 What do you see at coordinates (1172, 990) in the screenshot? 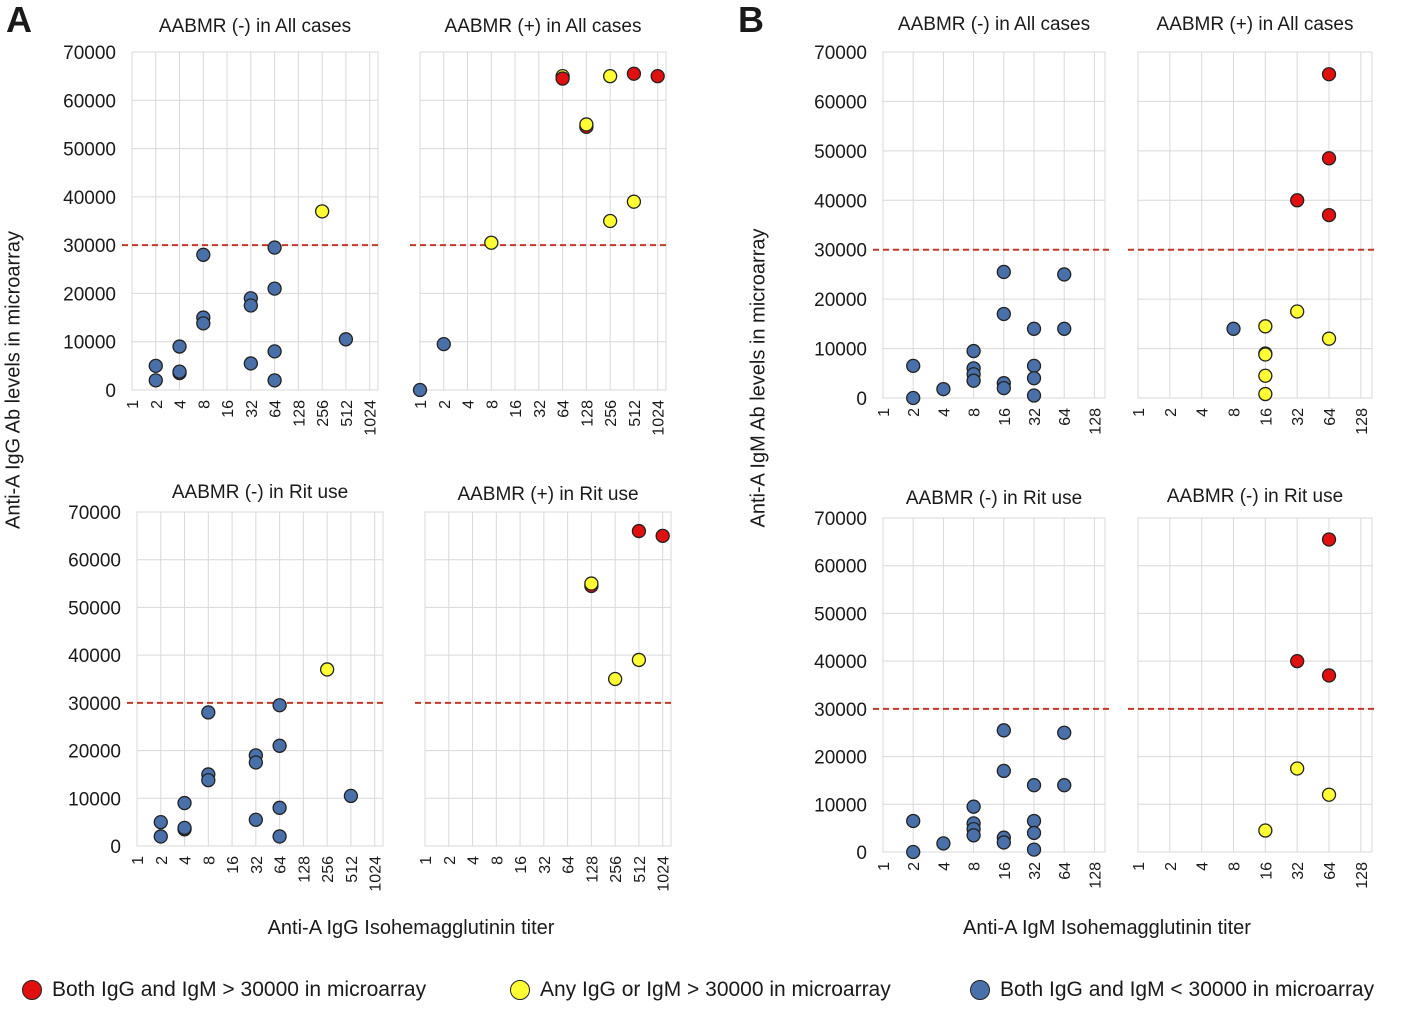
I see `legend-item-blue: Both IgG and IgM < 30000 in microarray` at bounding box center [1172, 990].